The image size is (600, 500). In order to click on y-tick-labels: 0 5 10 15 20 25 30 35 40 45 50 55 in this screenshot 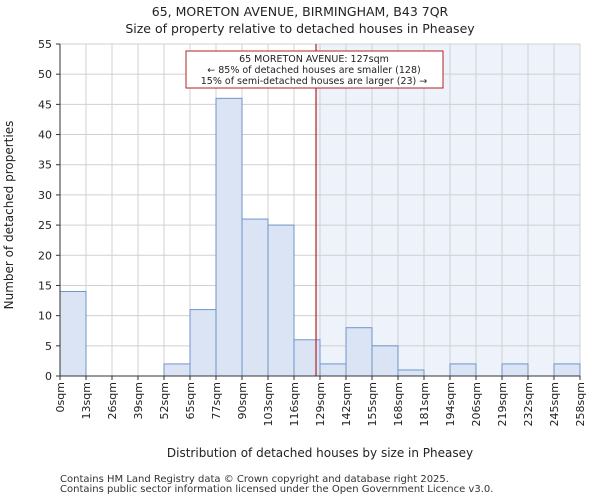, I will do `click(49, 210)`.